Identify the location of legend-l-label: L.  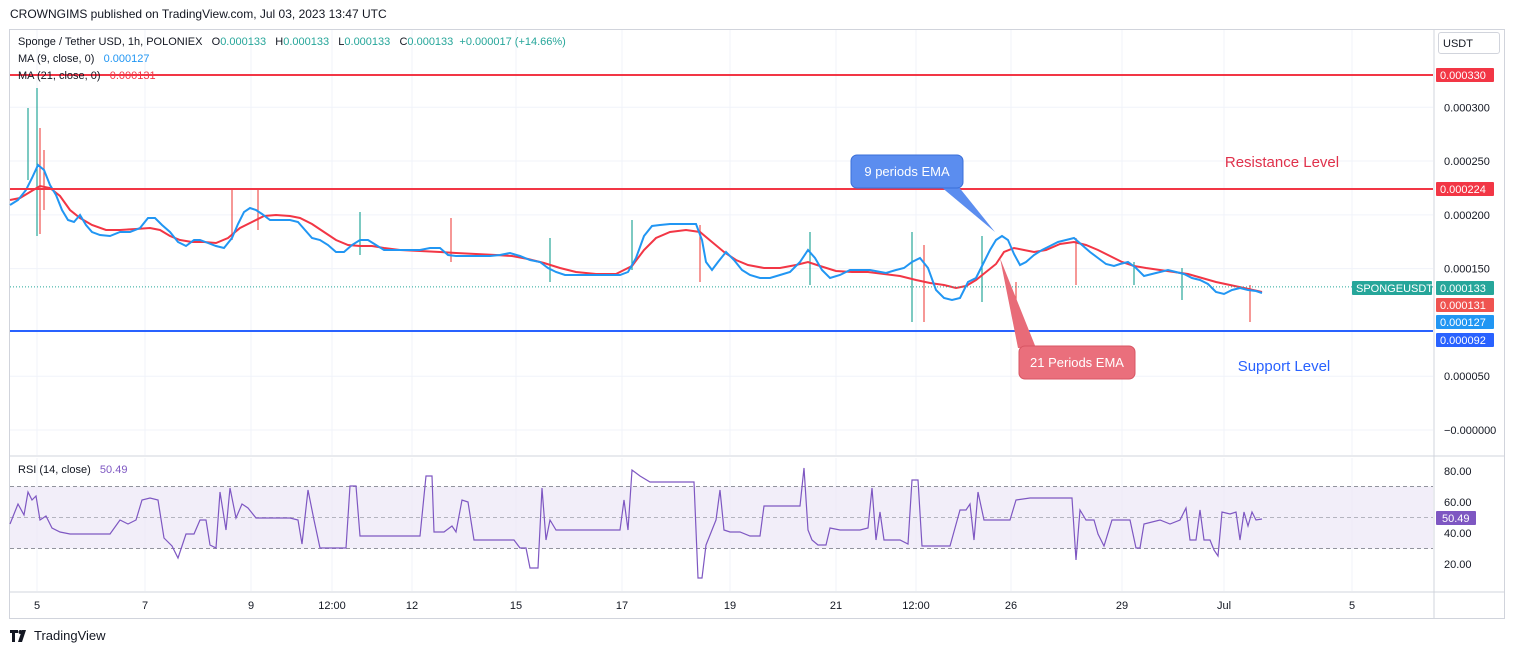
(341, 42).